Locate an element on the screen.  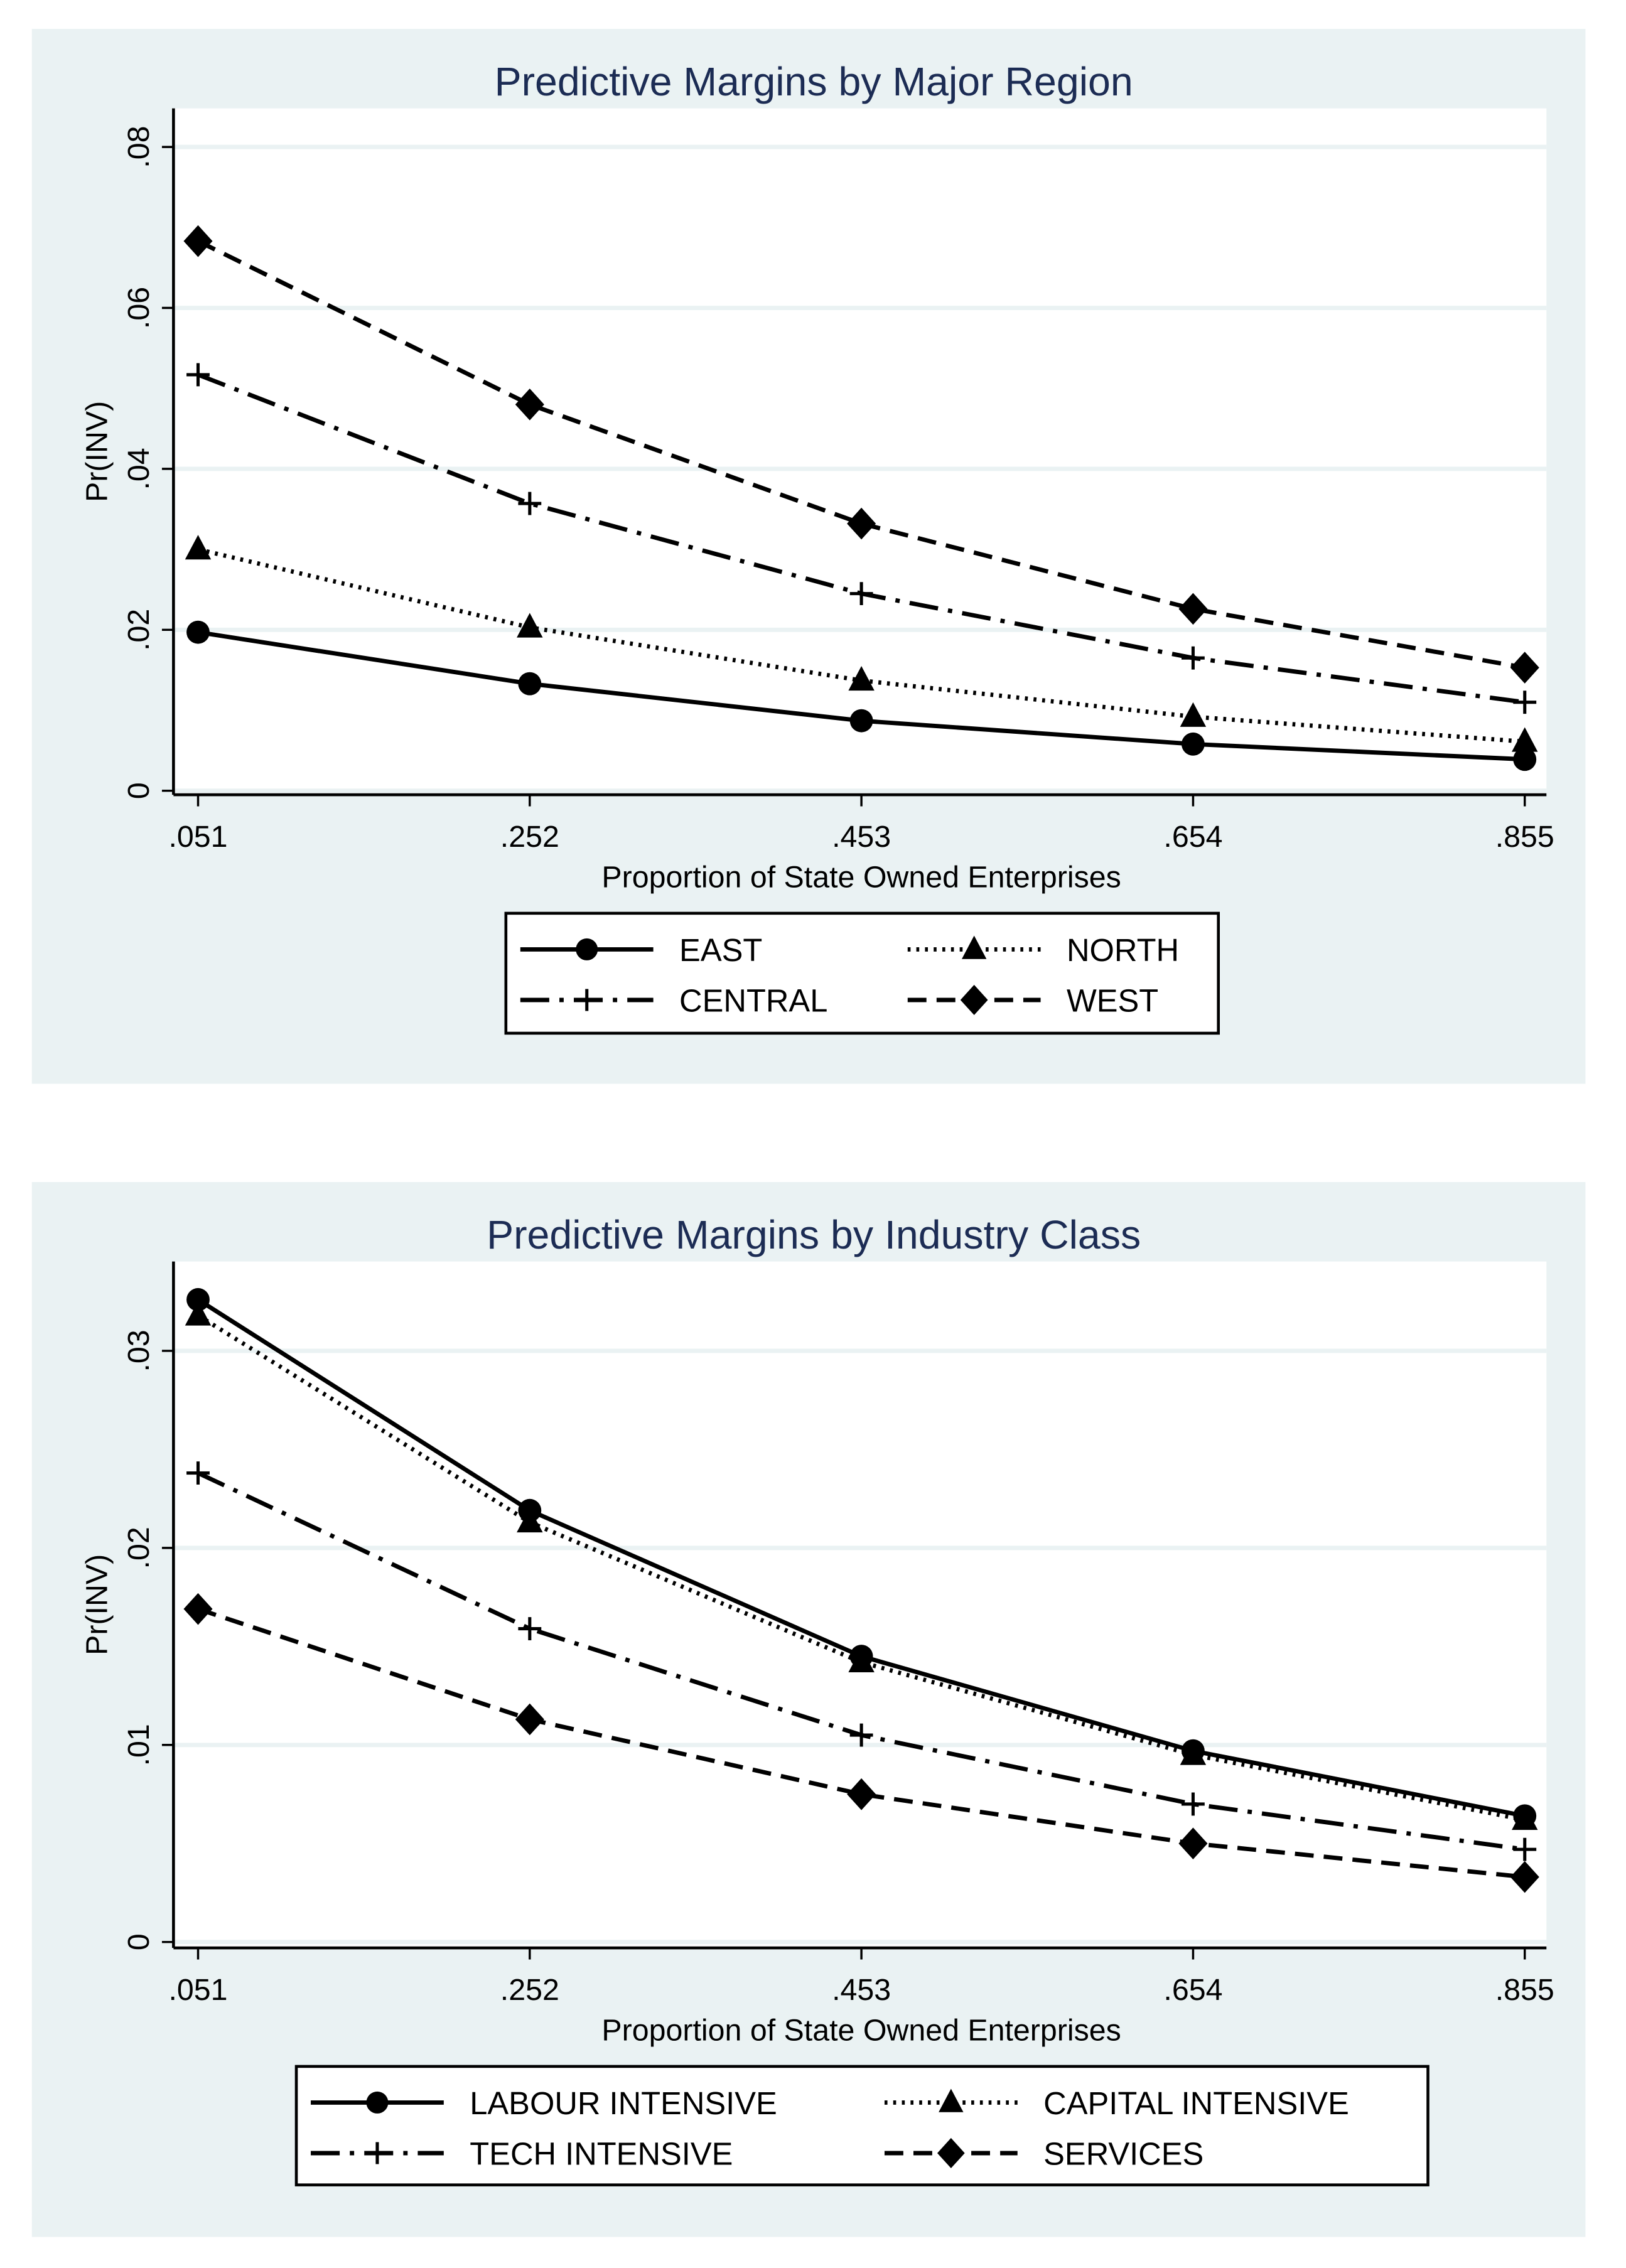
series-tech-intensive is located at coordinates (861, 1661).